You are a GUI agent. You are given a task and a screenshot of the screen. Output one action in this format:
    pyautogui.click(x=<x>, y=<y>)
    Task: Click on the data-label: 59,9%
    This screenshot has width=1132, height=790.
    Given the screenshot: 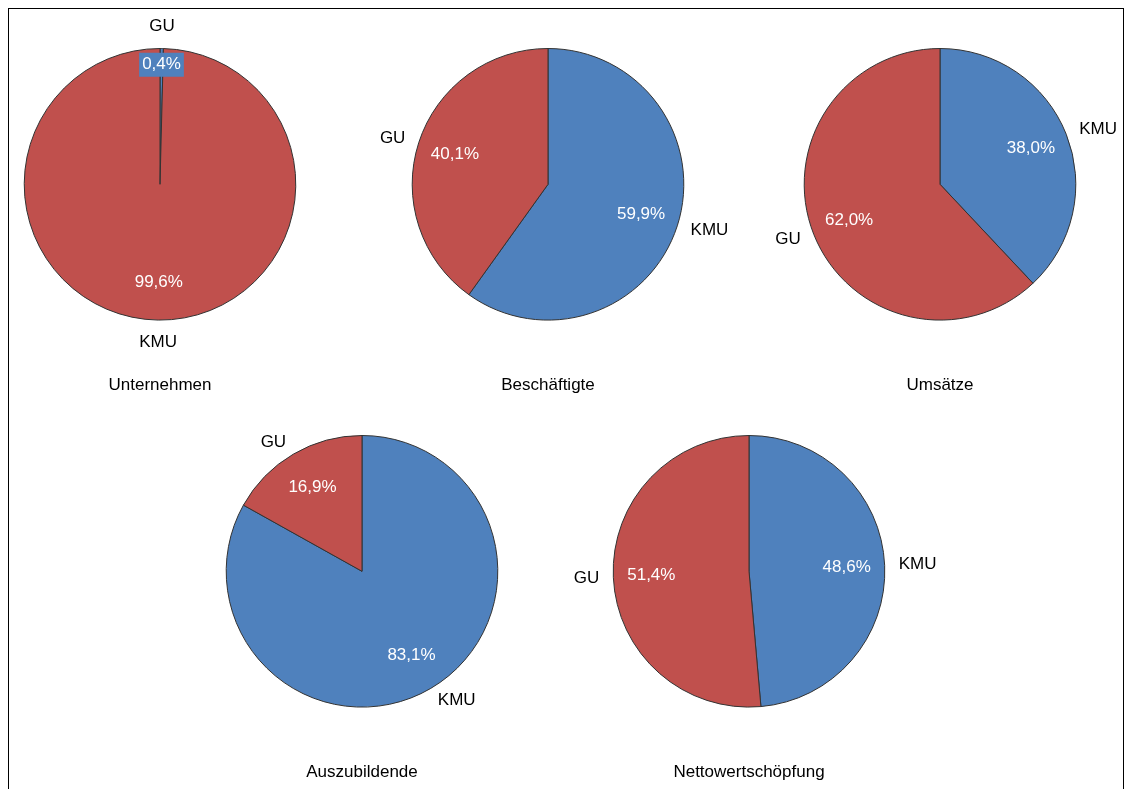 What is the action you would take?
    pyautogui.click(x=641, y=213)
    